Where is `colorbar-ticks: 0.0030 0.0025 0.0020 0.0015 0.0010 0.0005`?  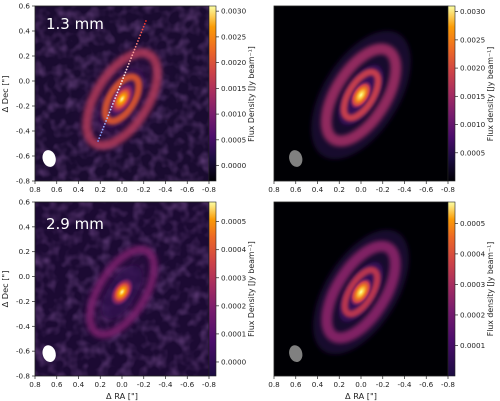
colorbar-ticks: 0.0030 0.0025 0.0020 0.0015 0.0010 0.0005 is located at coordinates (470, 82).